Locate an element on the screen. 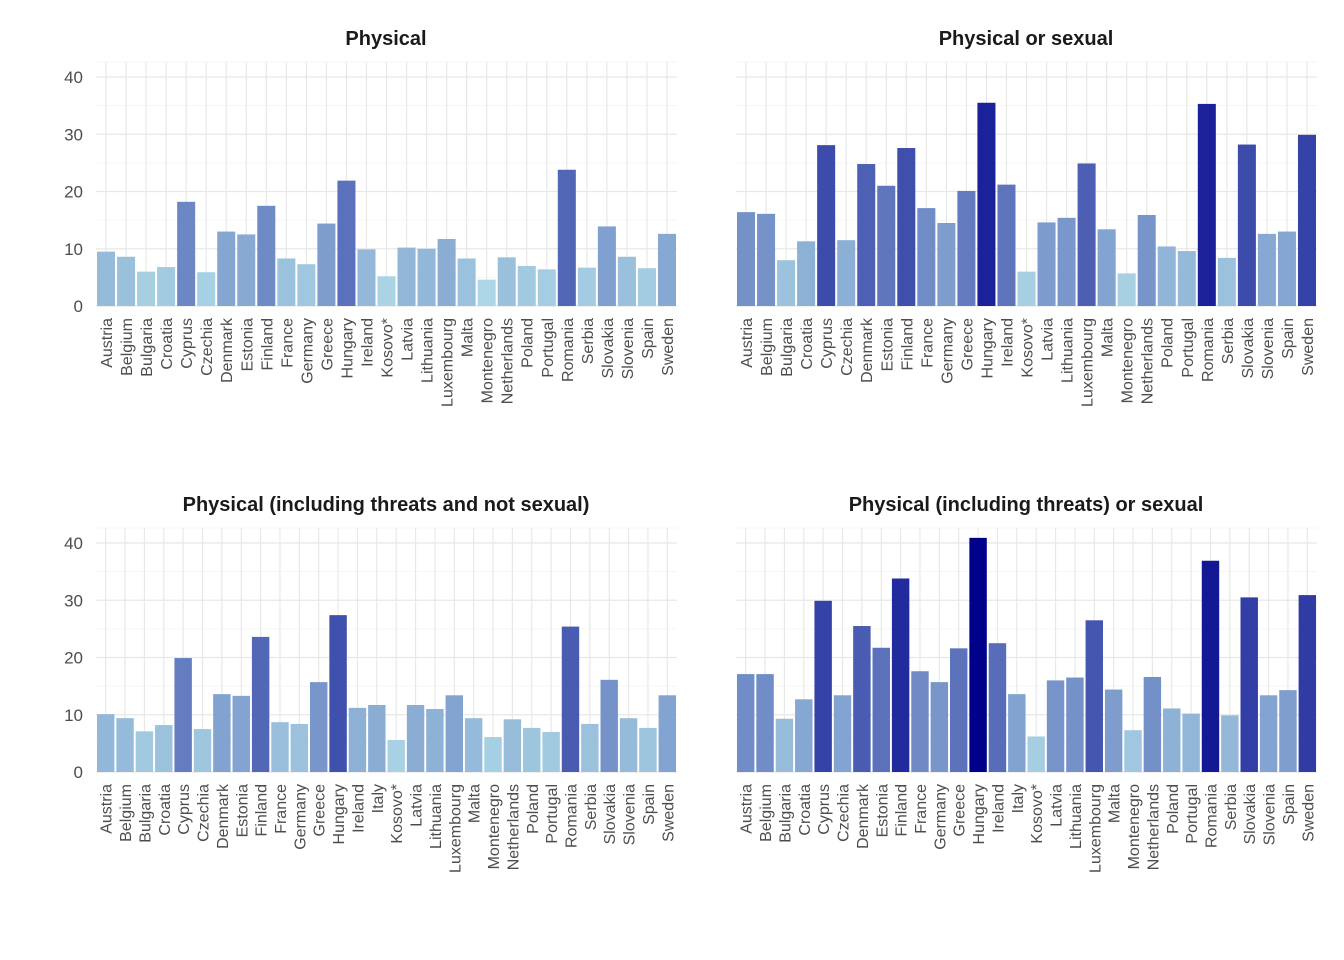 The width and height of the screenshot is (1344, 960). bar-croatia is located at coordinates (166, 286).